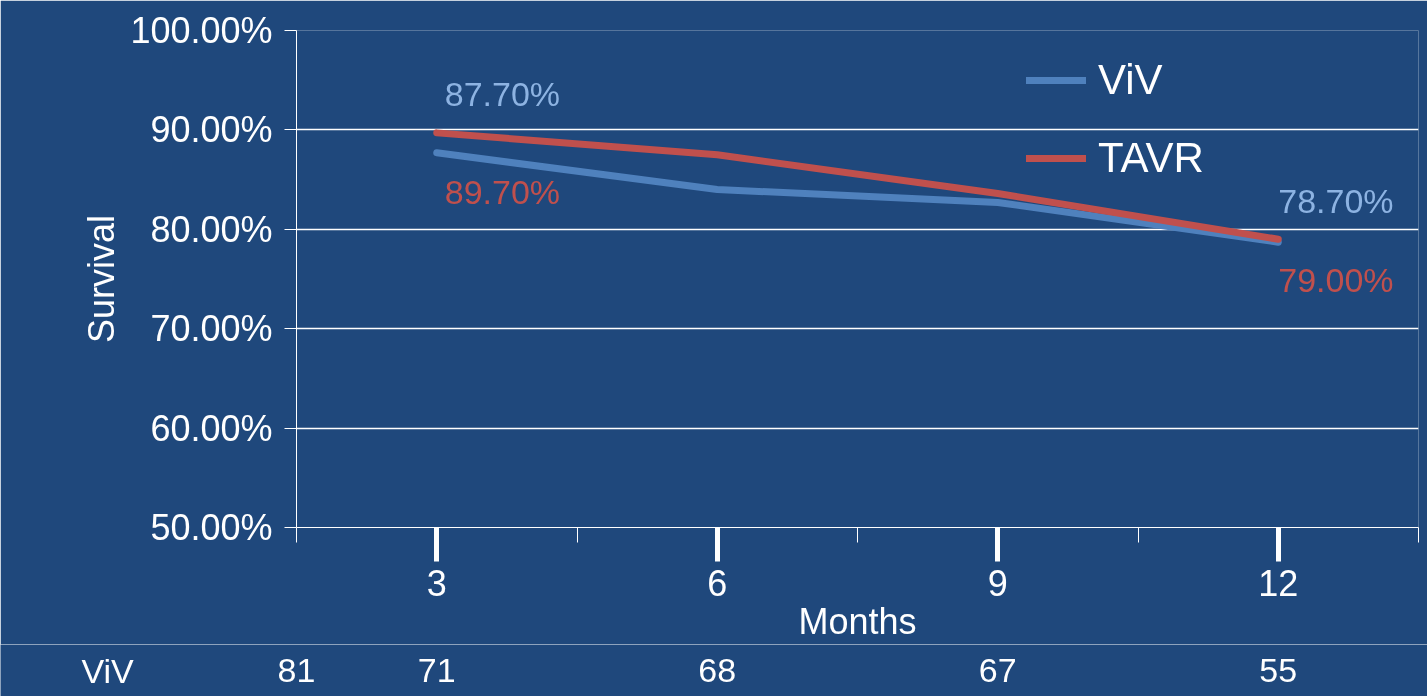  Describe the element at coordinates (502, 93) in the screenshot. I see `data-label: 87.70%` at that location.